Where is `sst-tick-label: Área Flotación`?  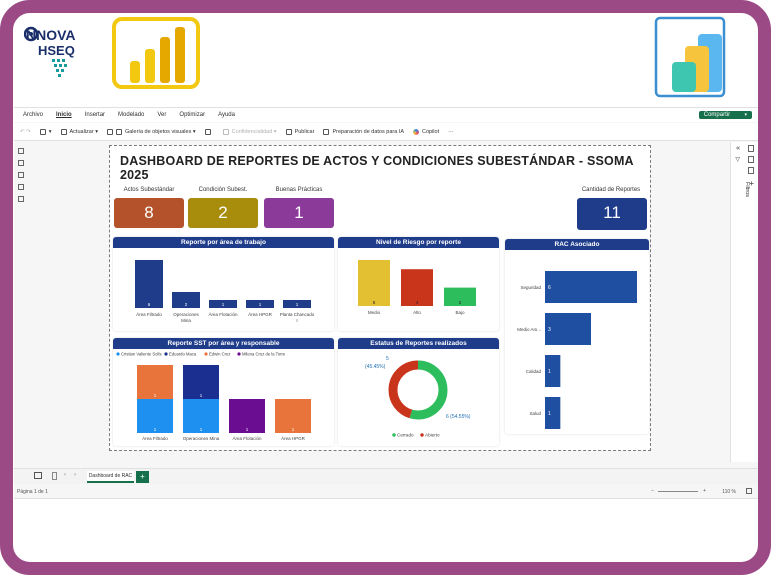 sst-tick-label: Área Flotación is located at coordinates (247, 438).